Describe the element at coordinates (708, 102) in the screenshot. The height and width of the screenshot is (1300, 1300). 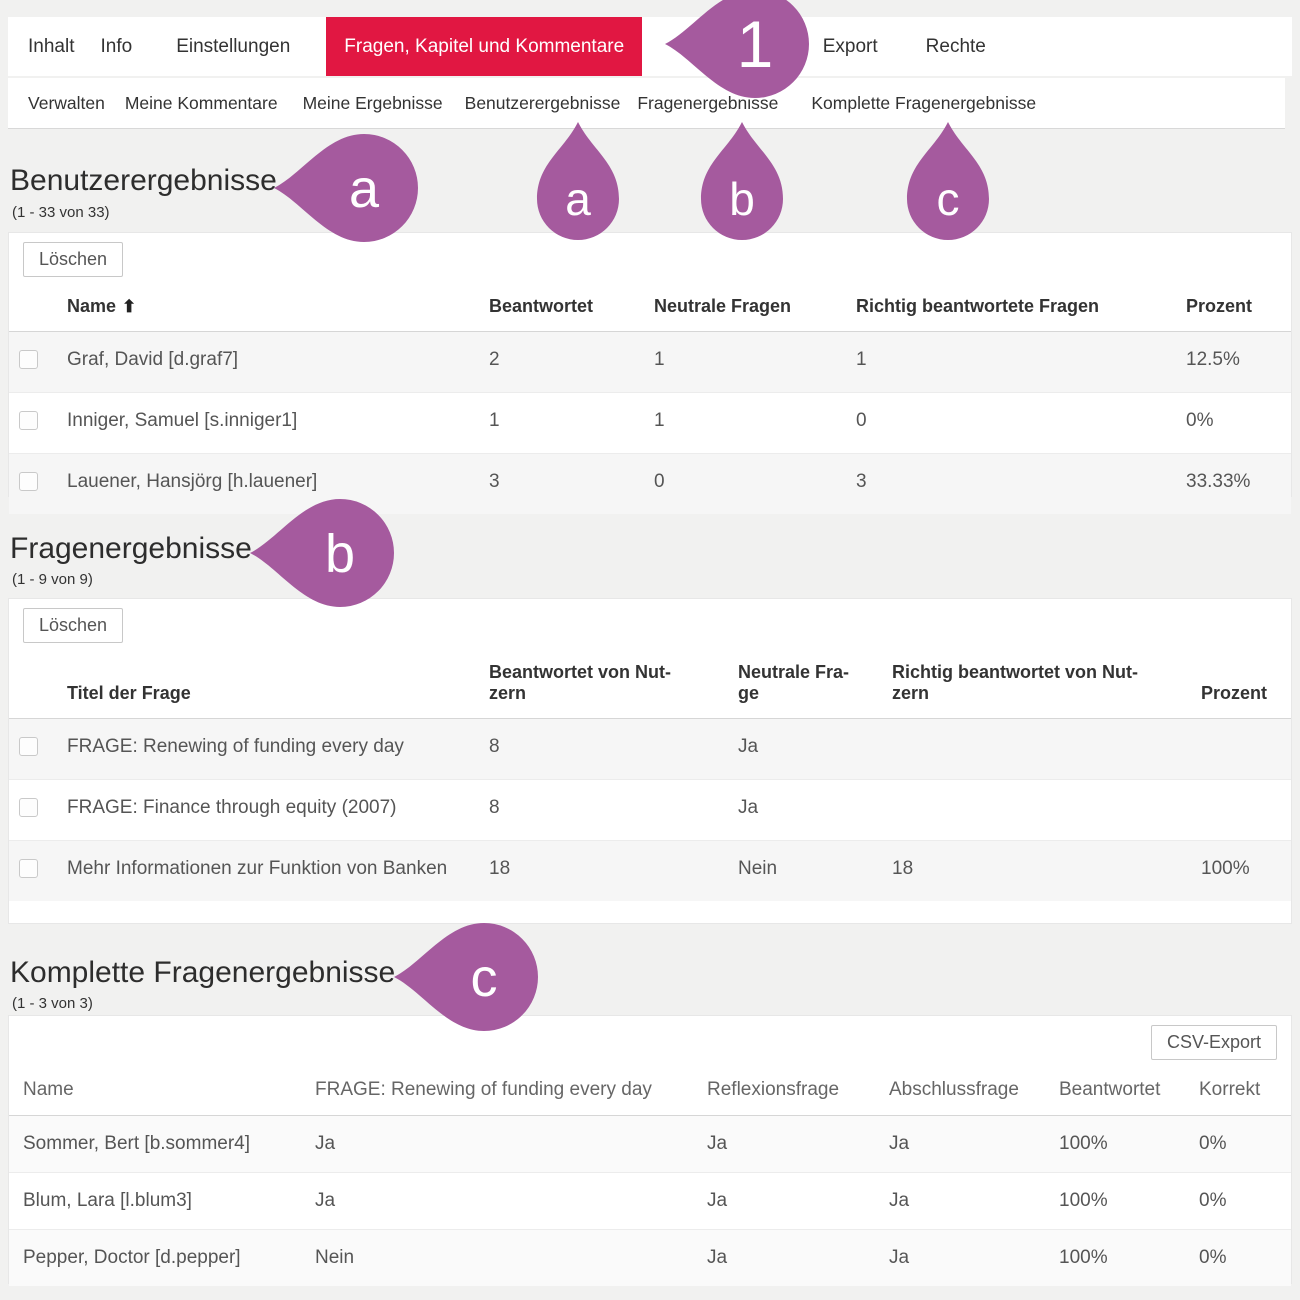
I see `subtab-fragenergebnisse: Fragenergebnisse` at that location.